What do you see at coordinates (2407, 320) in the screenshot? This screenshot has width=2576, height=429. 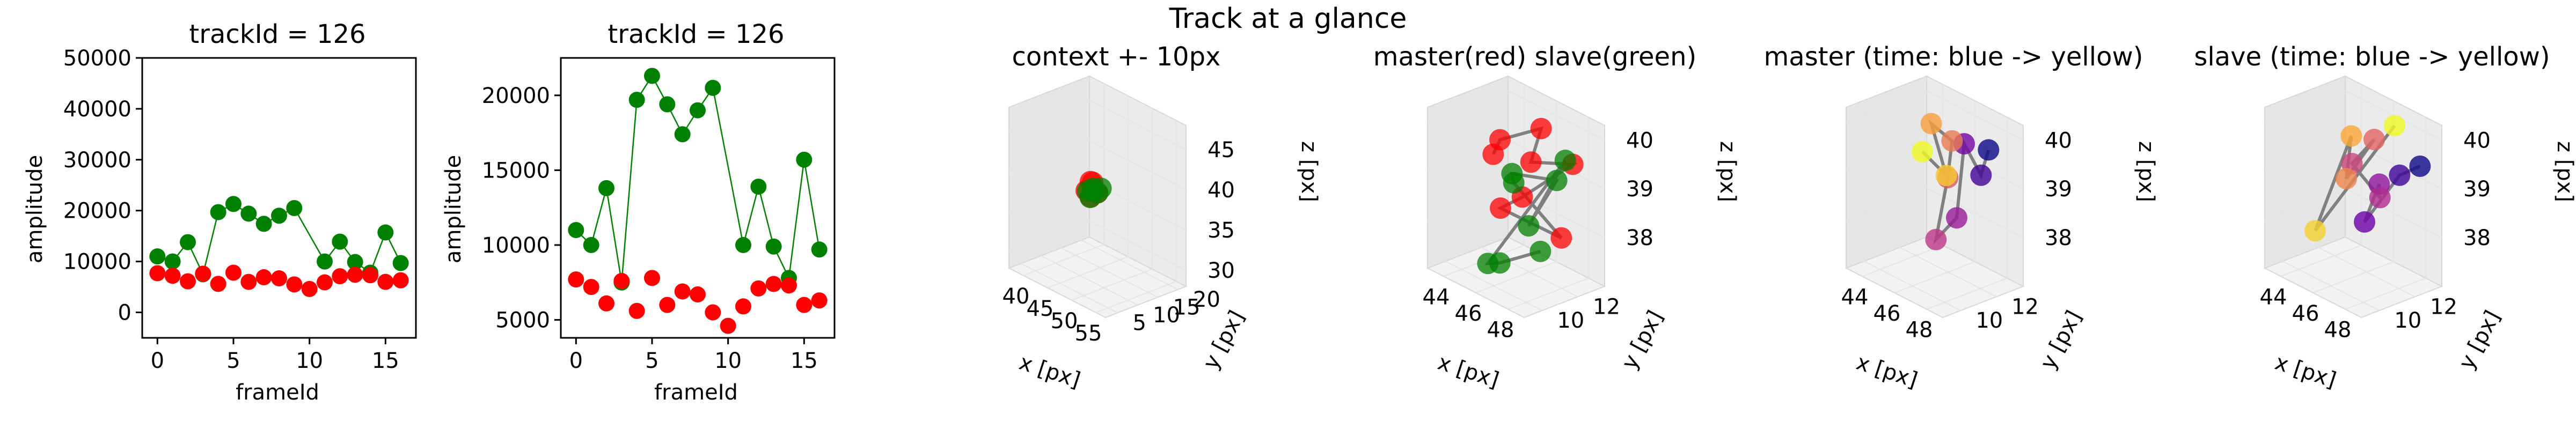 I see `panel-6-y-tick-label: 10` at bounding box center [2407, 320].